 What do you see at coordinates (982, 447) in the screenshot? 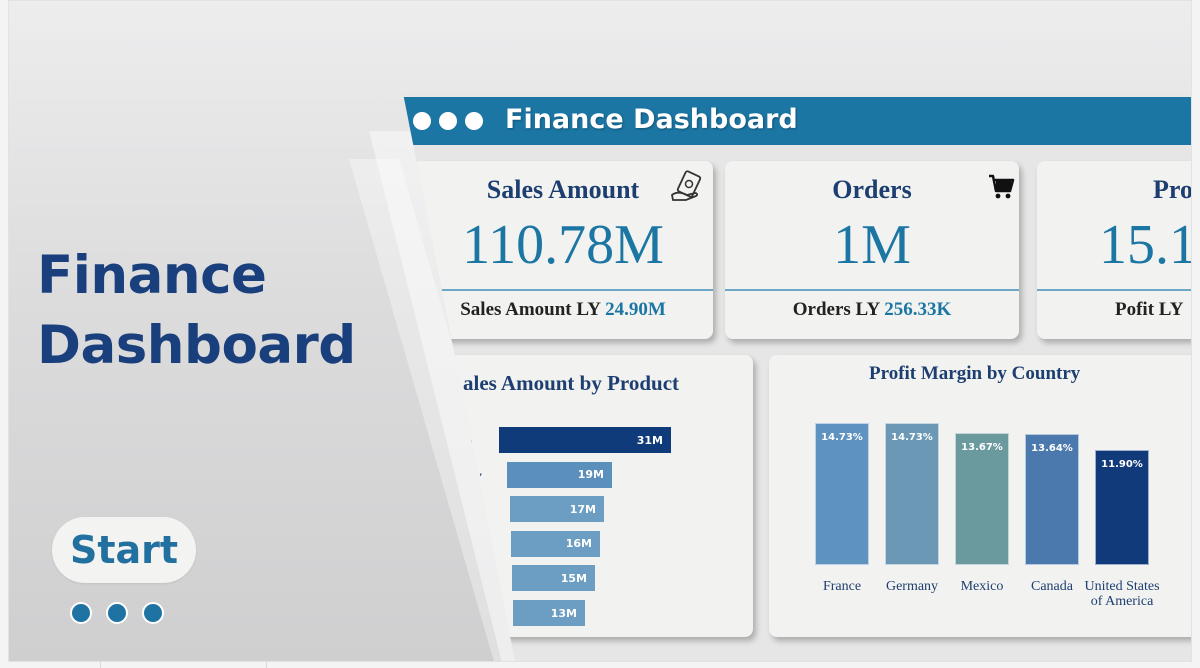
I see `bar-value-label: 13.67%` at bounding box center [982, 447].